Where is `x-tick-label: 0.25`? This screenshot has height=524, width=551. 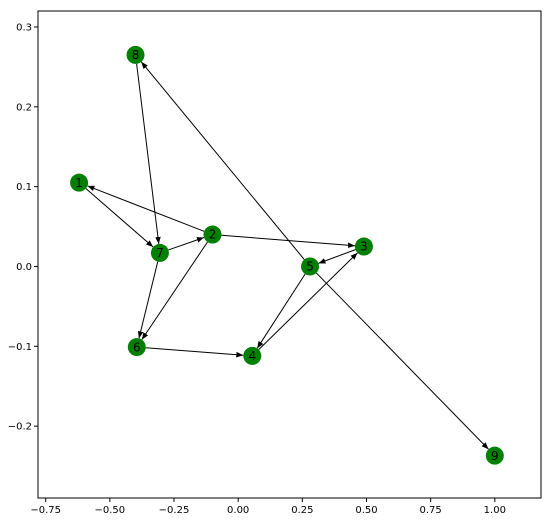 x-tick-label: 0.25 is located at coordinates (302, 510).